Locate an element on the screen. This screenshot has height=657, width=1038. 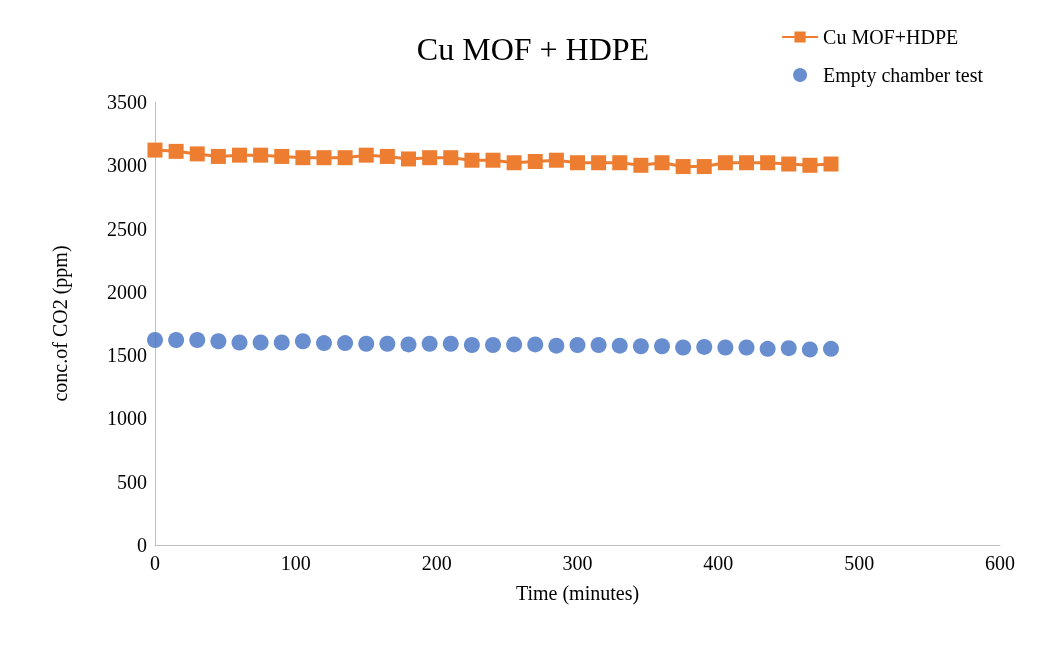
y-tick-label: 3500 is located at coordinates (127, 102).